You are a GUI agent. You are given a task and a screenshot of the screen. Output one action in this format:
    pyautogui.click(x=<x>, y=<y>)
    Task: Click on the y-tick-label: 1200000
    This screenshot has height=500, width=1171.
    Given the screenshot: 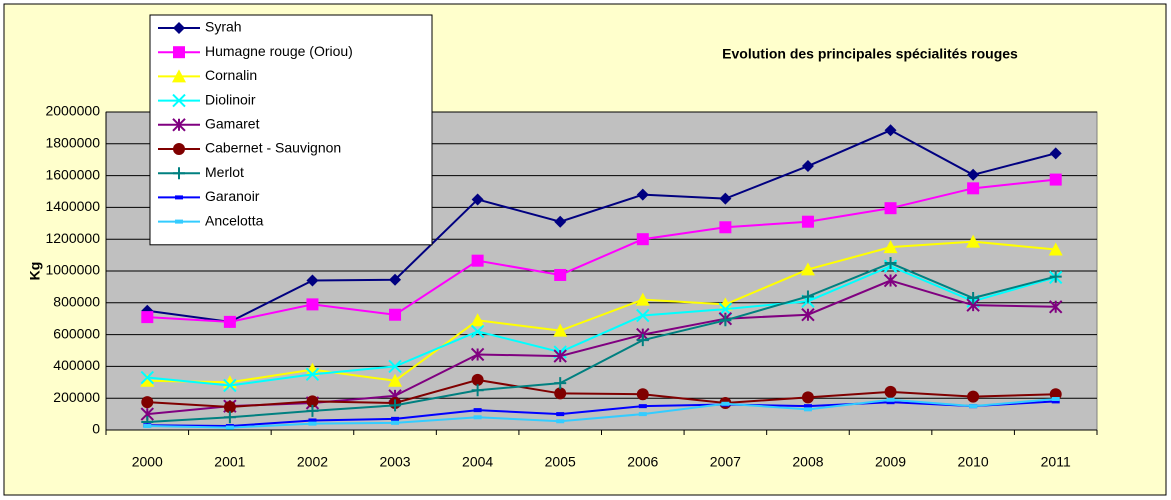 What is the action you would take?
    pyautogui.click(x=72, y=238)
    